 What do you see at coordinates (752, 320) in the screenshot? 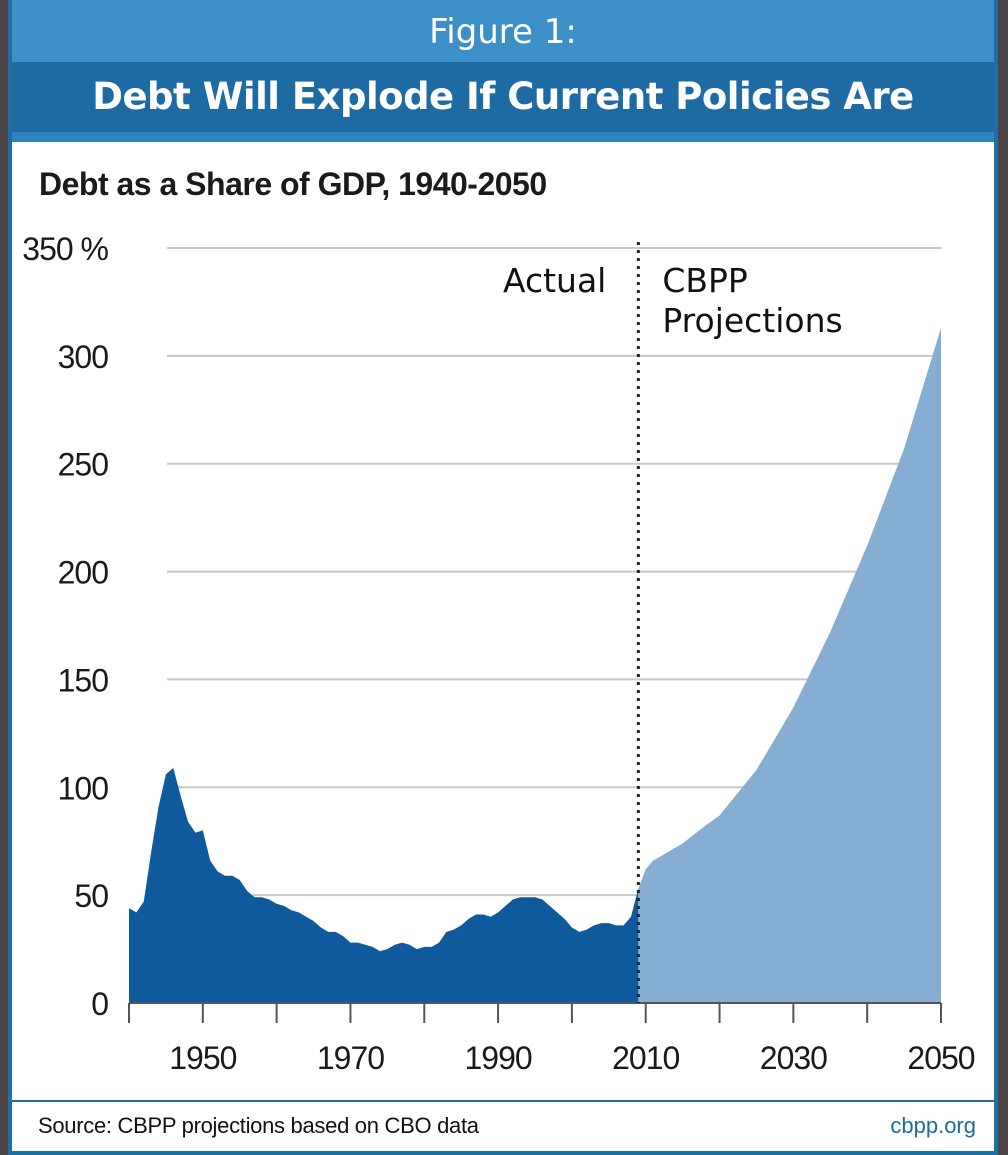
I see `projection-annotation-line: Projections` at bounding box center [752, 320].